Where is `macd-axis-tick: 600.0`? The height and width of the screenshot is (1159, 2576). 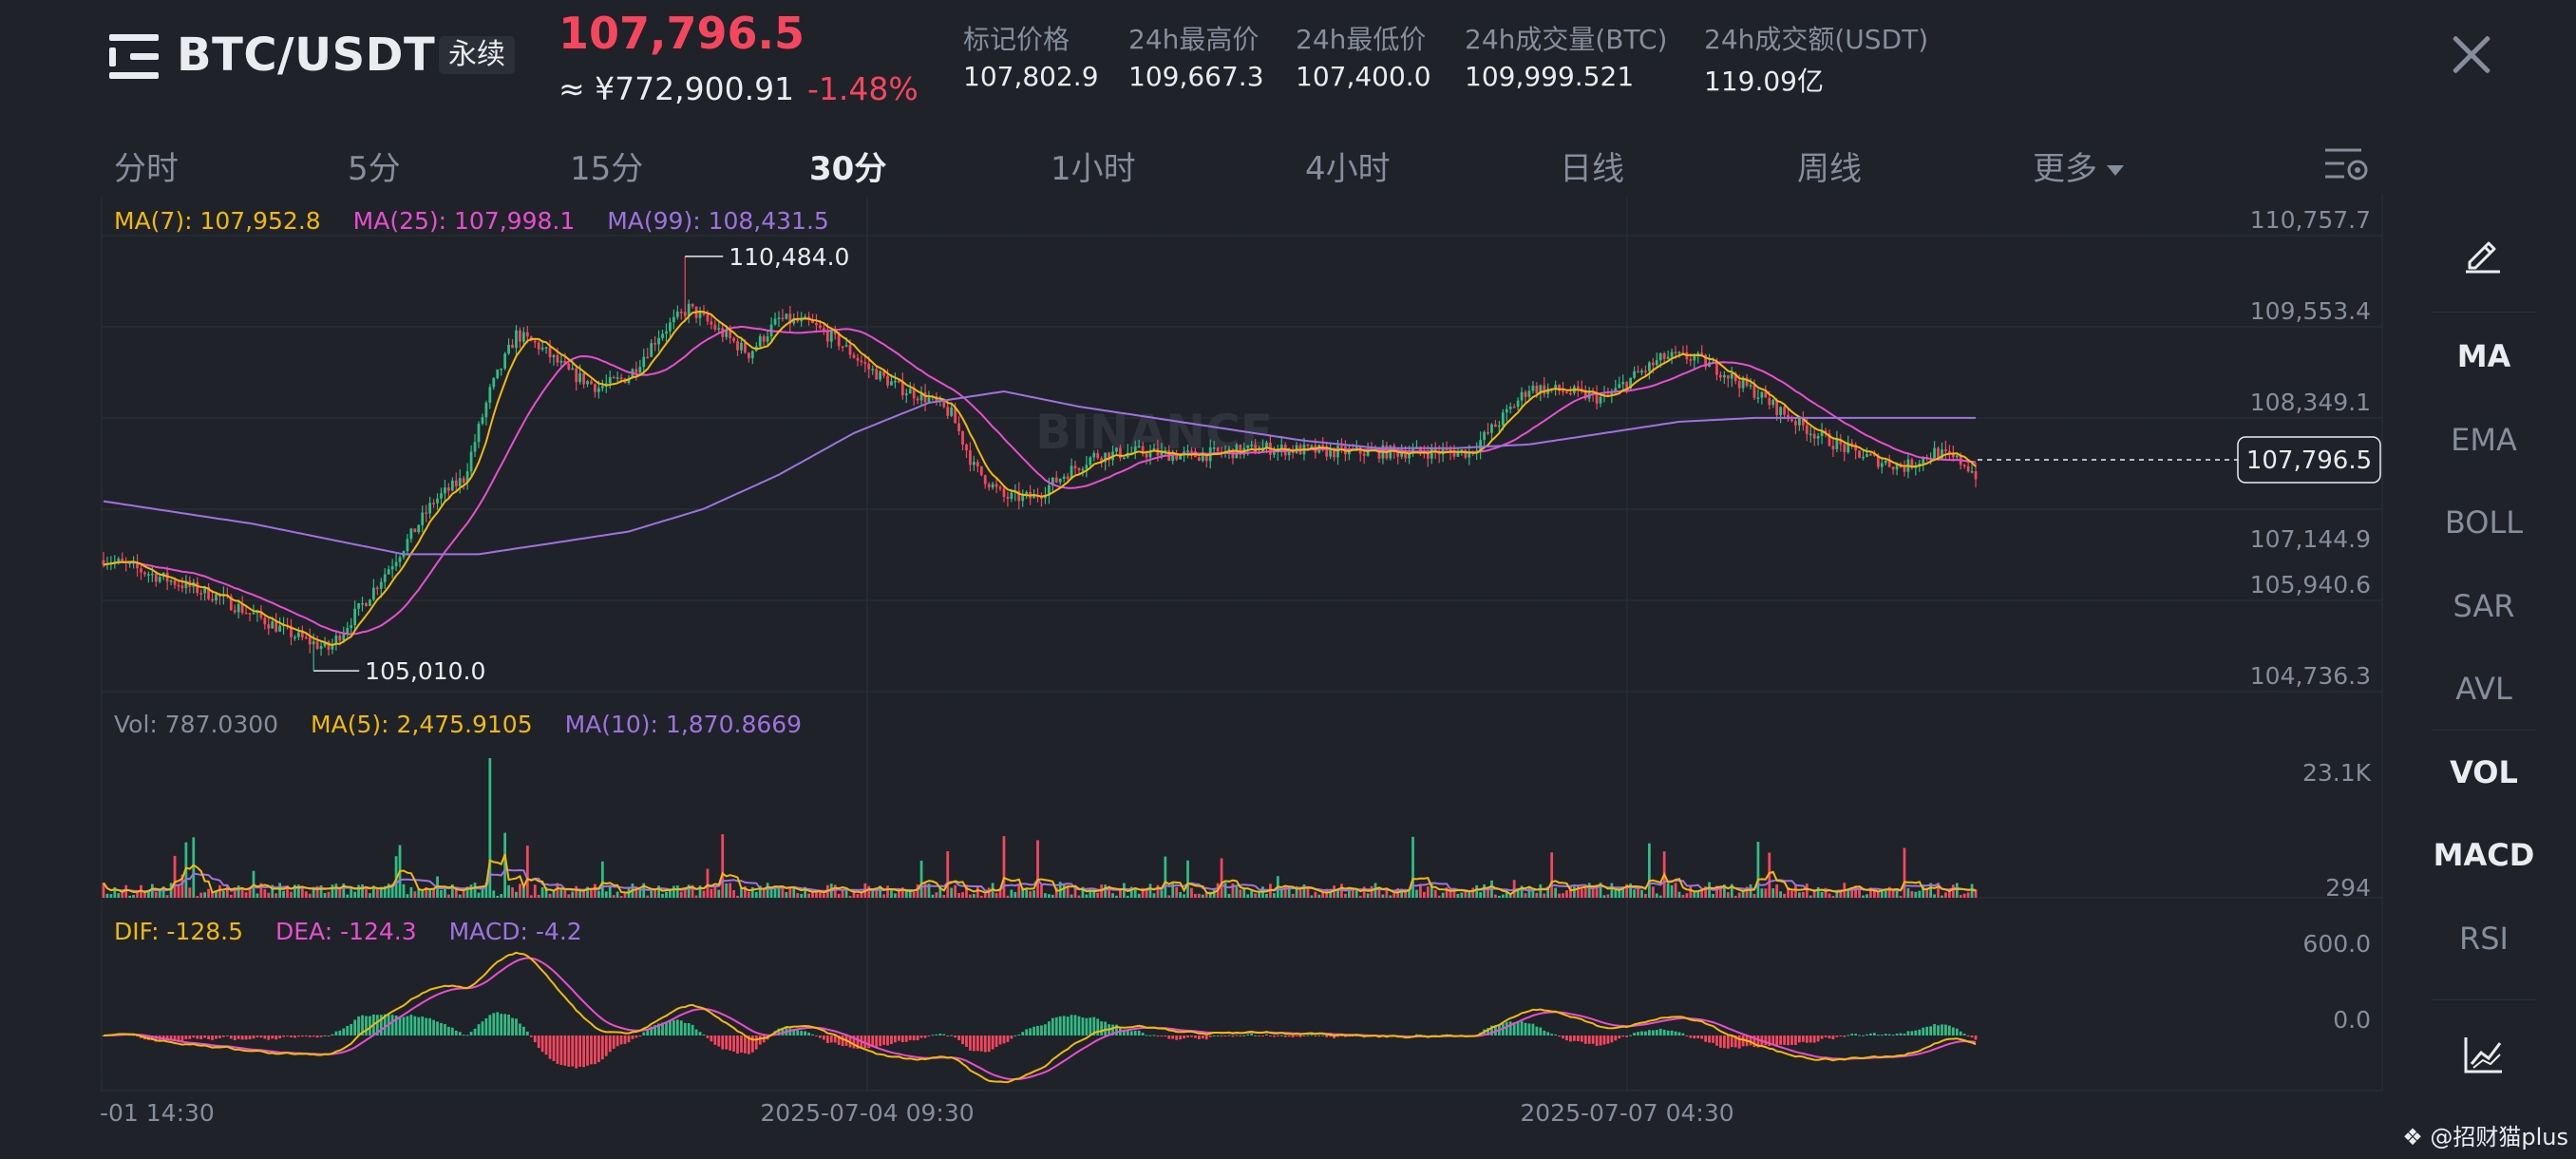
macd-axis-tick: 600.0 is located at coordinates (2336, 944).